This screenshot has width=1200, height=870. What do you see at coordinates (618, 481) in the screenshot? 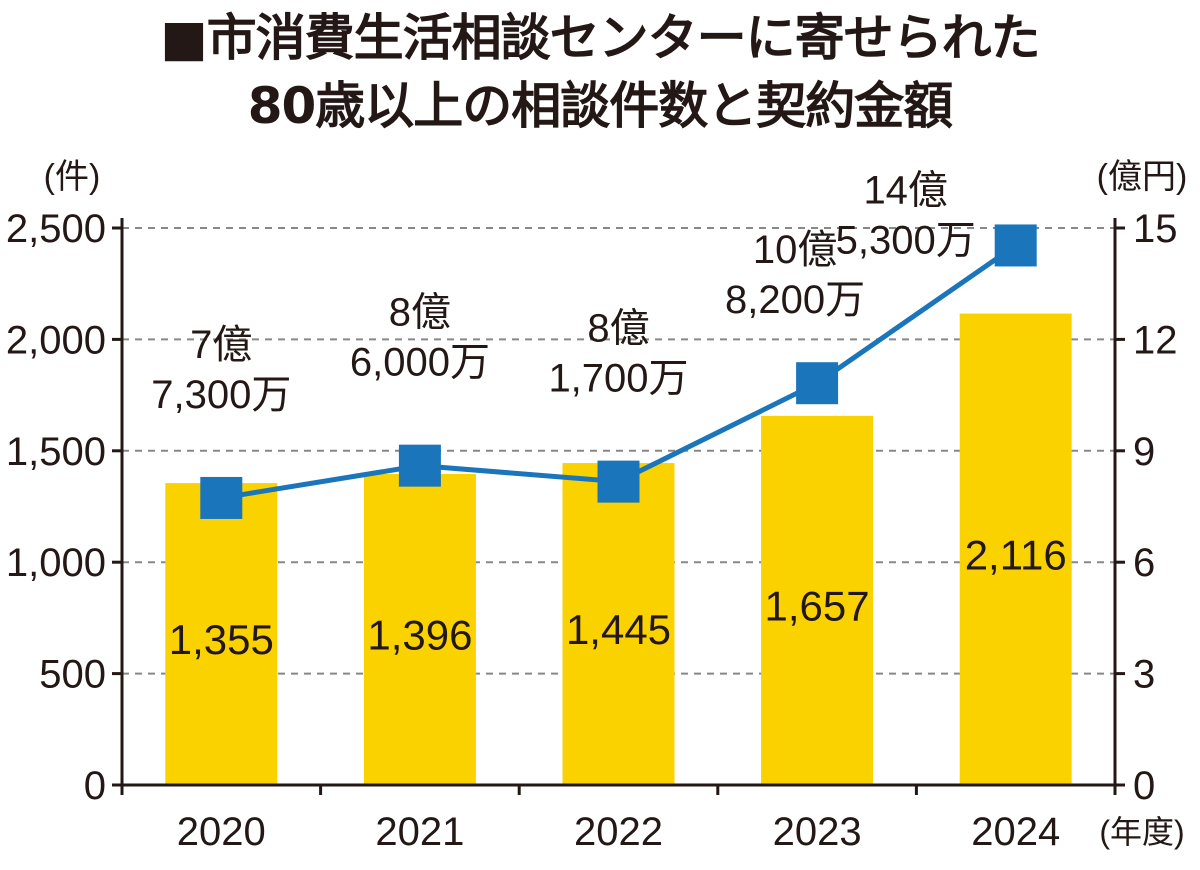
I see `amount-marker-2022` at bounding box center [618, 481].